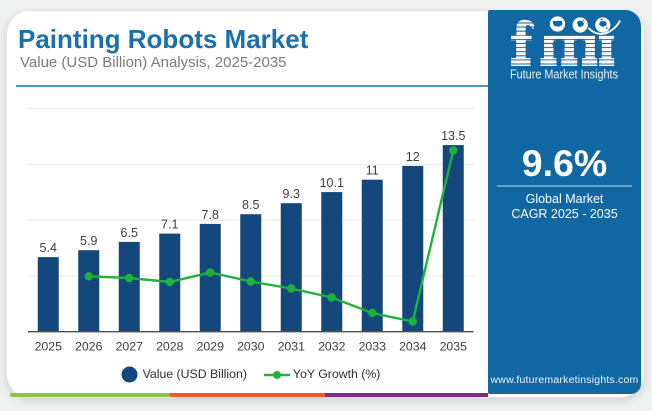  I want to click on svg-text: 2025, so click(49, 346).